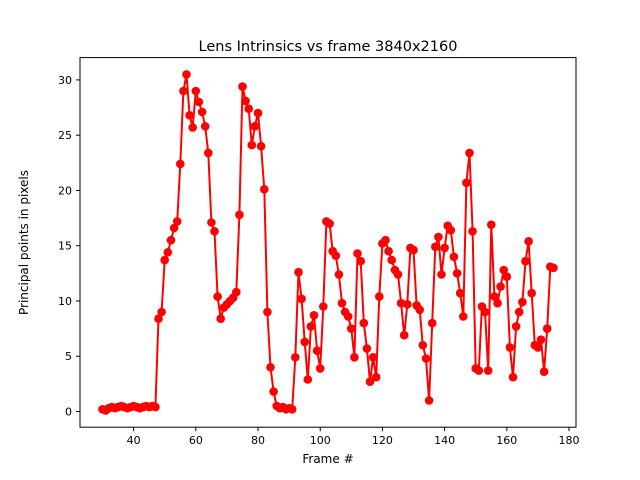 This screenshot has height=480, width=640. I want to click on y-tick-label: 20, so click(65, 190).